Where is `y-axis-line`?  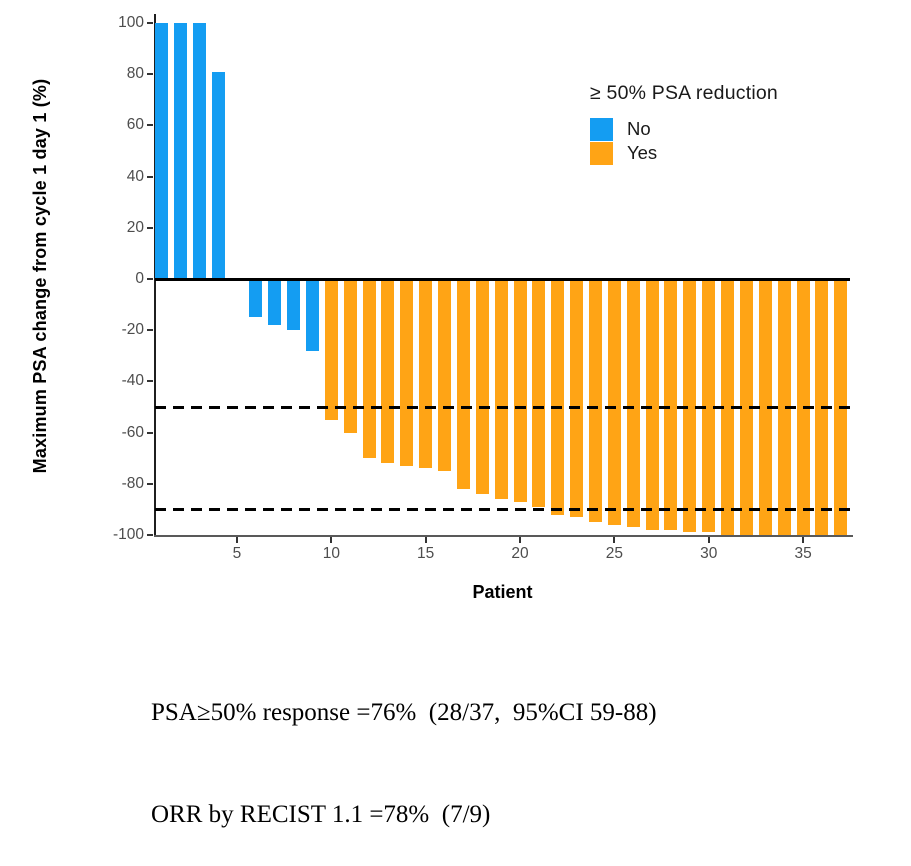
y-axis-line is located at coordinates (154, 274).